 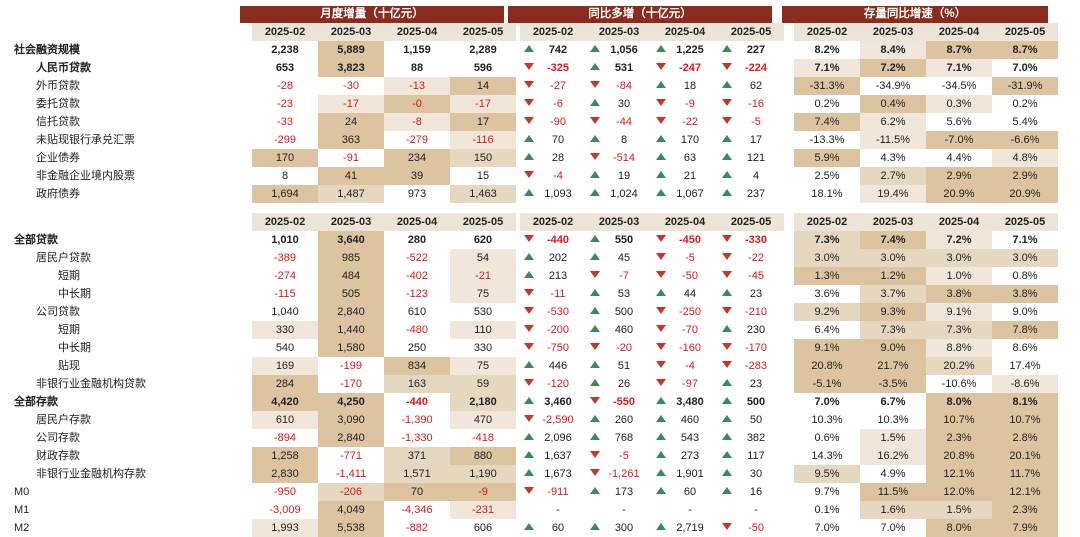 I want to click on stock-growth-value: 8.1%, so click(x=1025, y=402).